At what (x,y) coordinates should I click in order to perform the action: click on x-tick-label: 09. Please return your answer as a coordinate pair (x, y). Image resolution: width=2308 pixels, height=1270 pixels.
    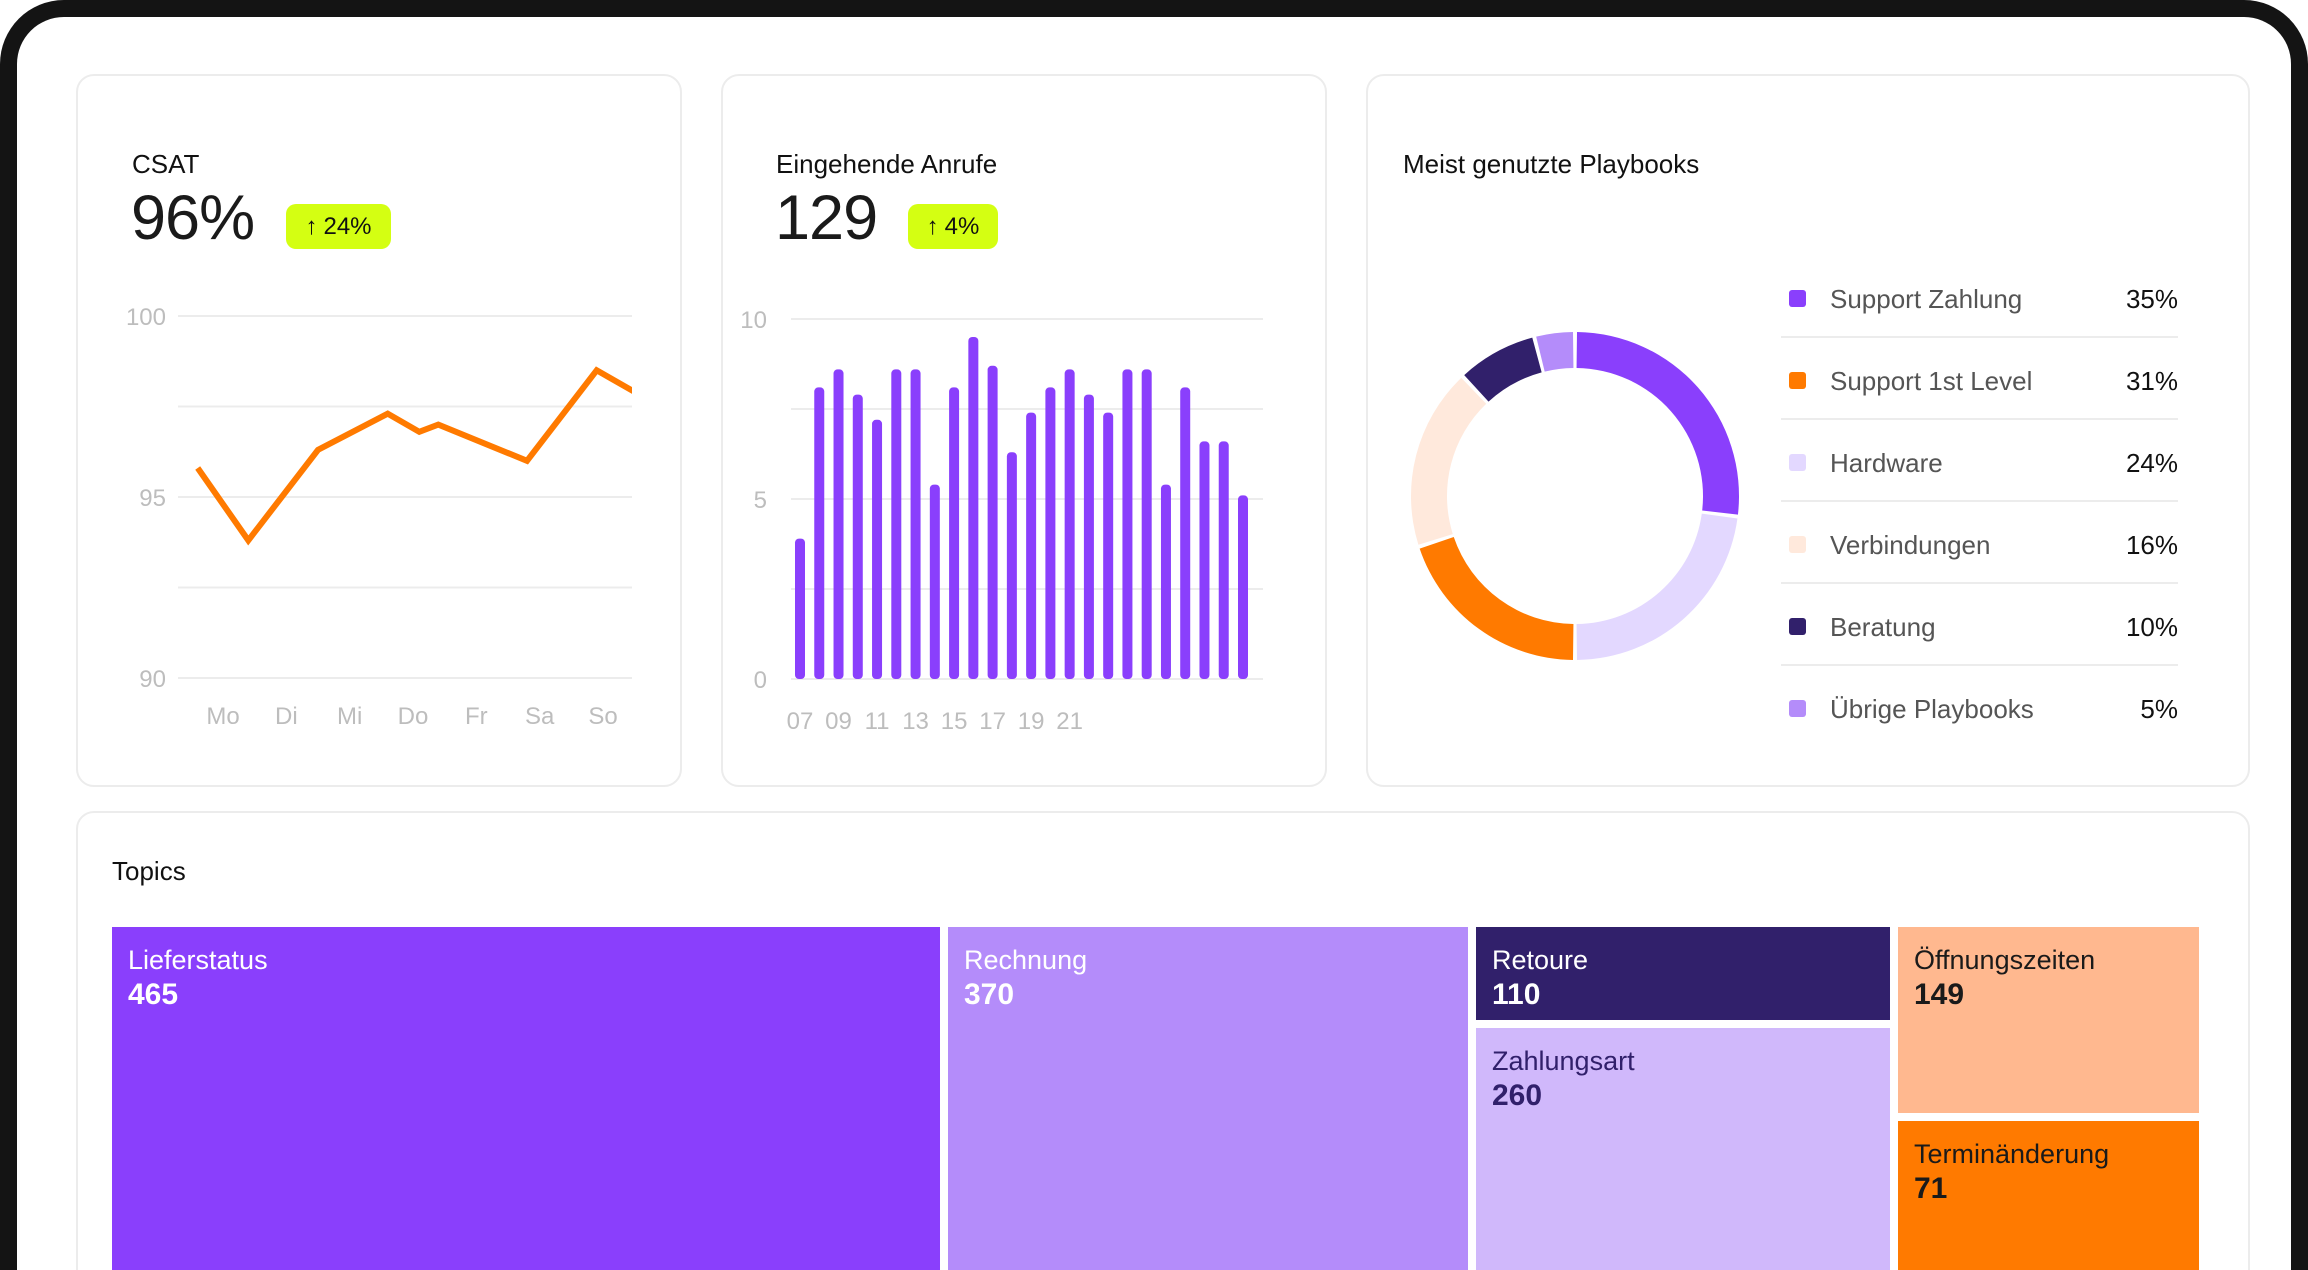
    Looking at the image, I should click on (838, 721).